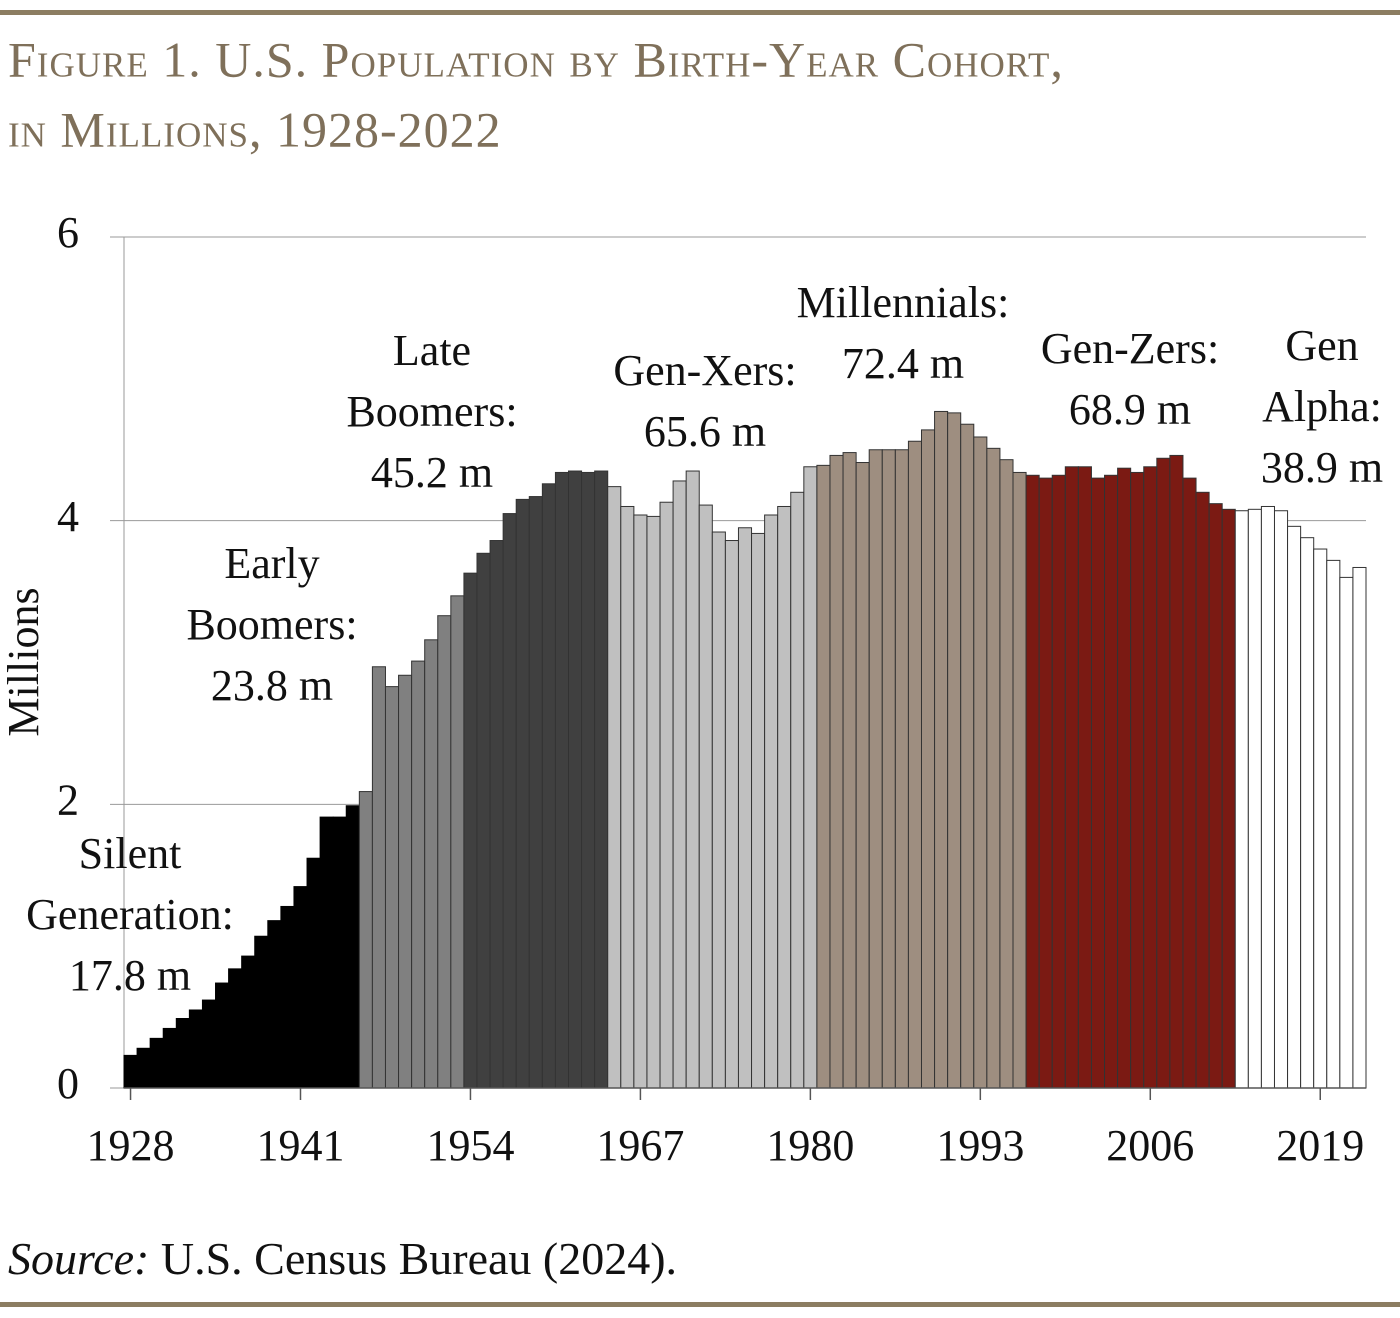 The image size is (1400, 1318). I want to click on annotation: Silent, so click(130, 853).